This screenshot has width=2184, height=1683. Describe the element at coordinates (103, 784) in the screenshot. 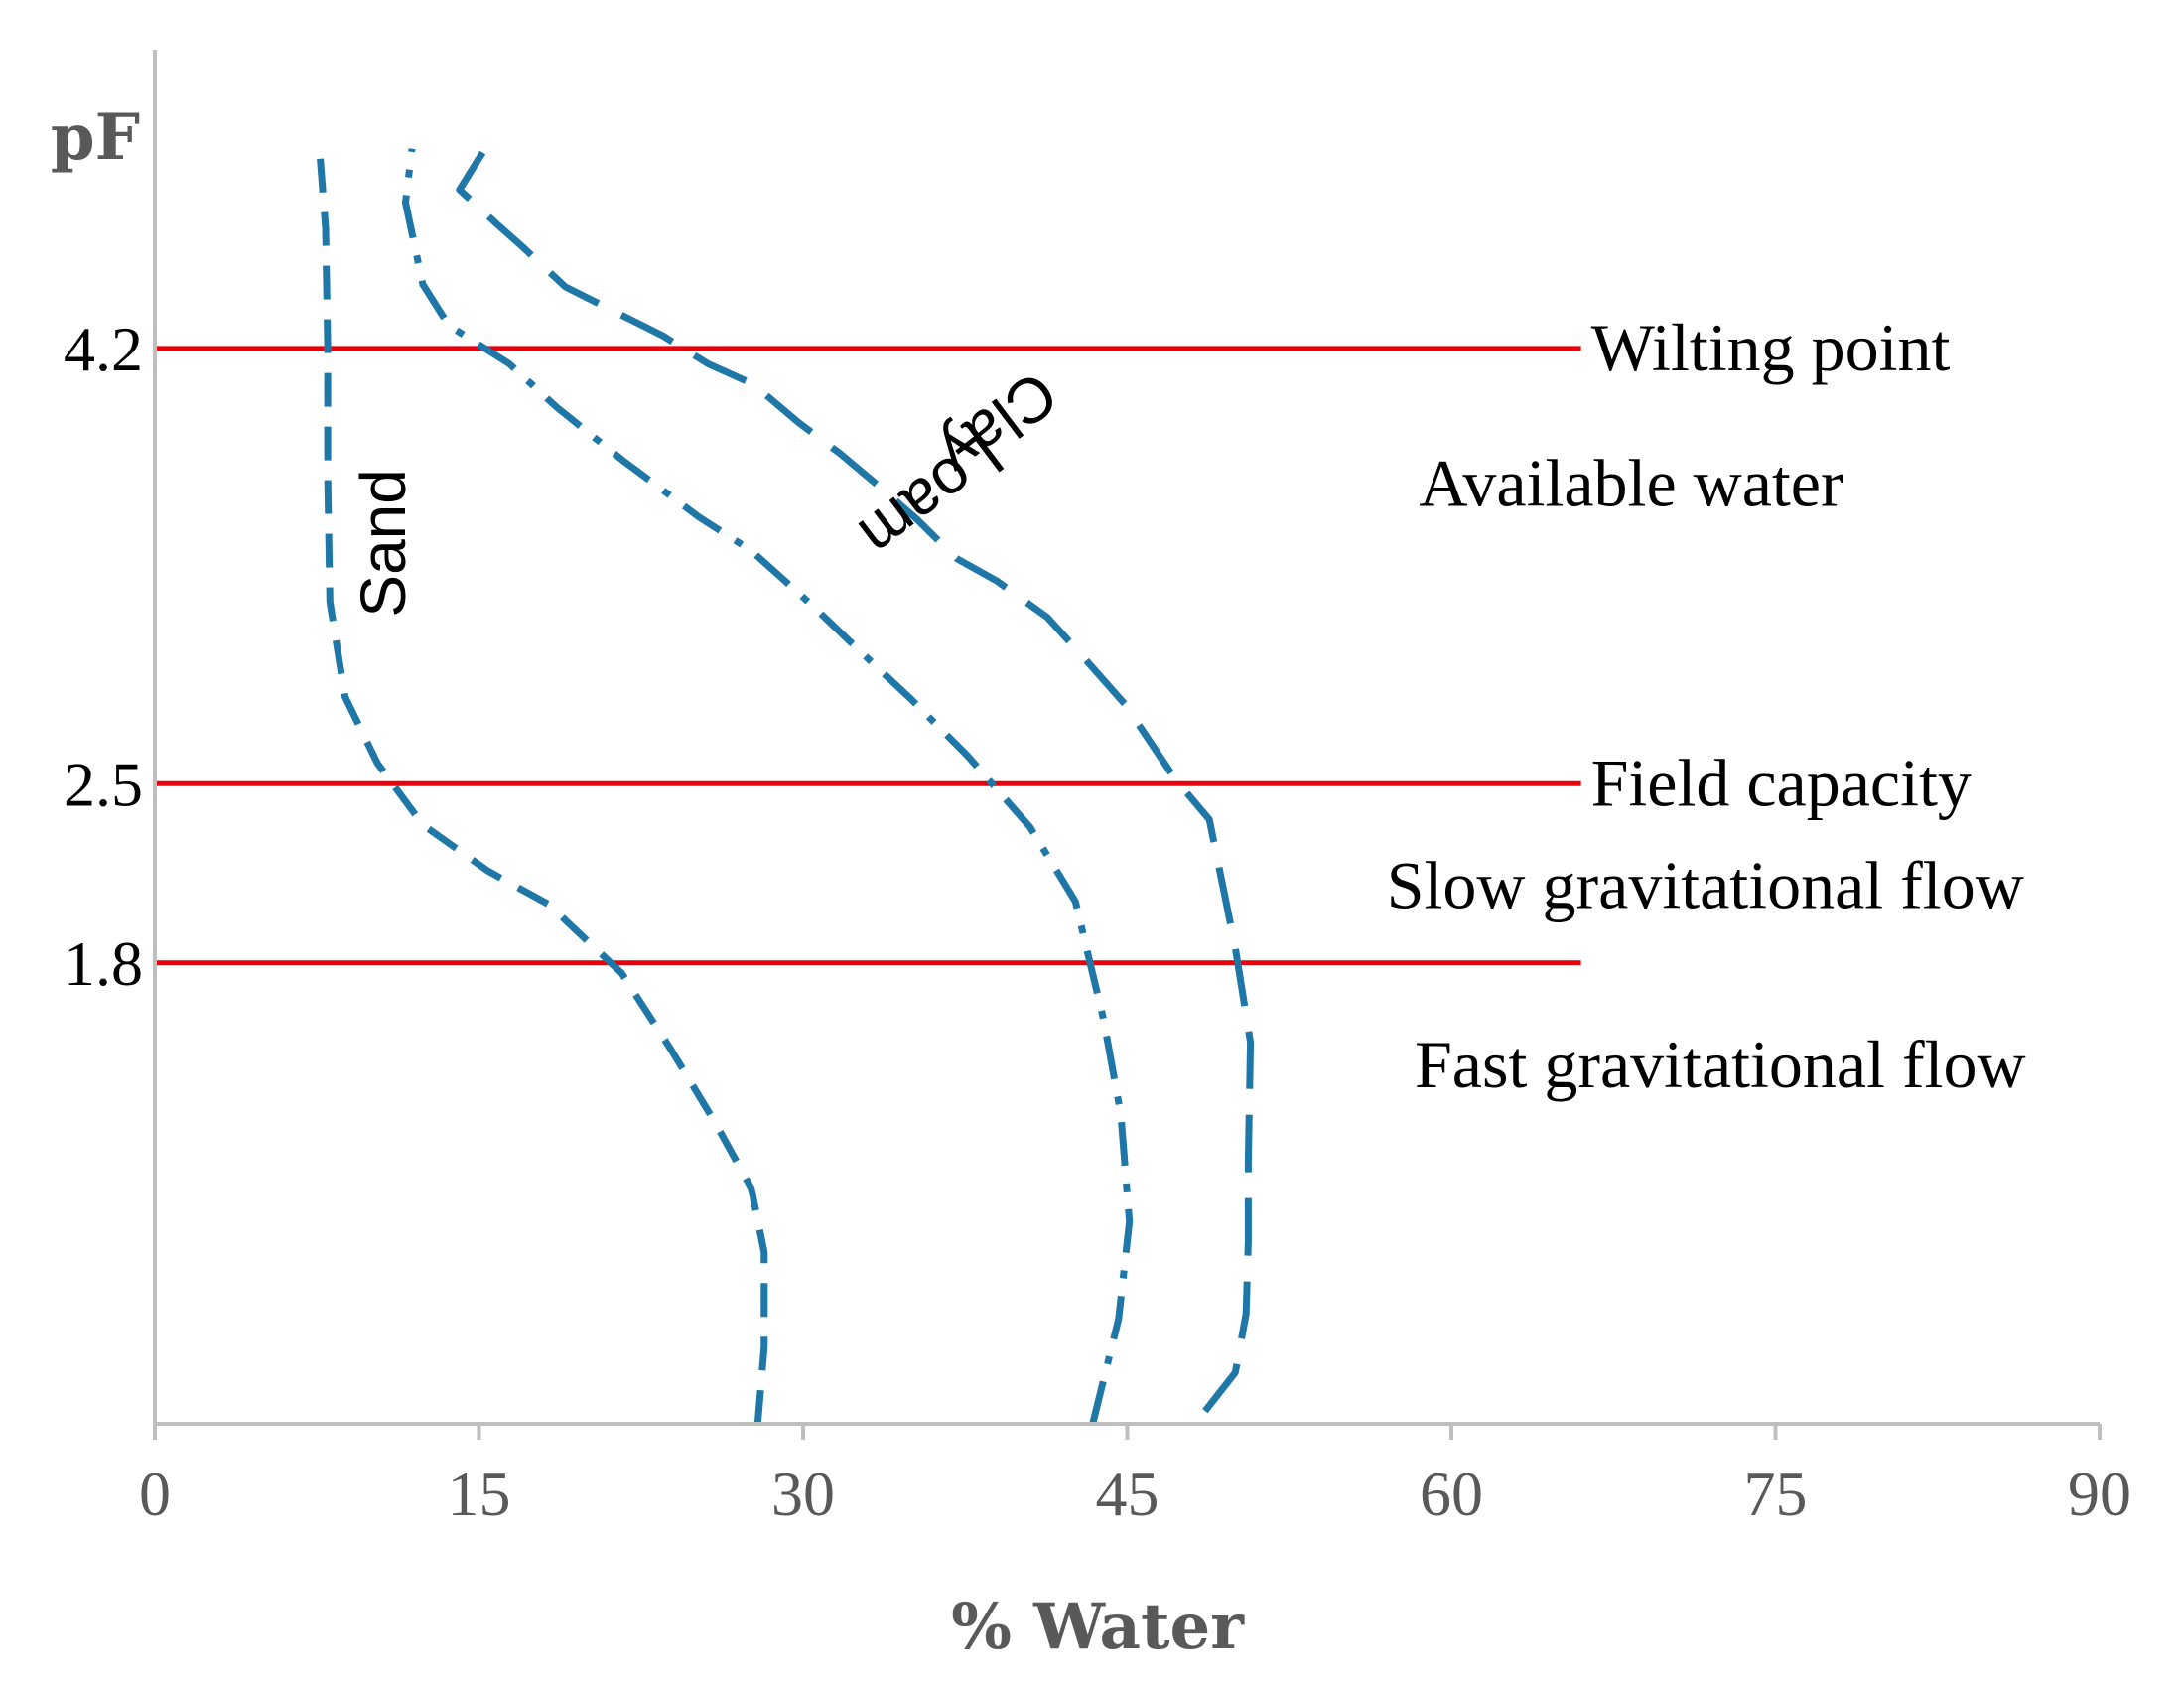

I see `y-tick-label: 2.5` at that location.